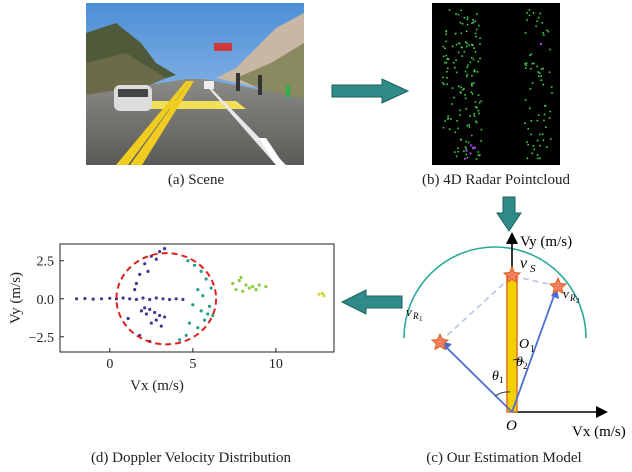 The height and width of the screenshot is (472, 632). I want to click on arrow-right-icon, so click(370, 91).